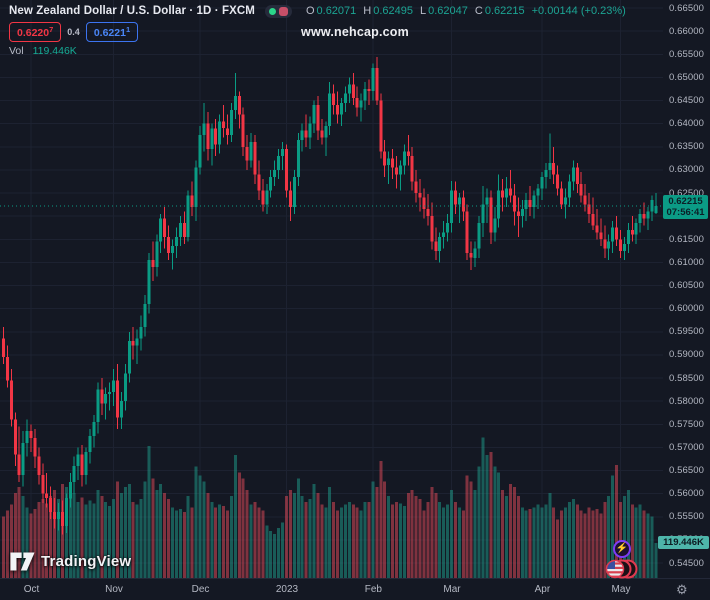 Image resolution: width=710 pixels, height=600 pixels. Describe the element at coordinates (687, 31) in the screenshot. I see `price-tick-label: 0.66000` at that location.